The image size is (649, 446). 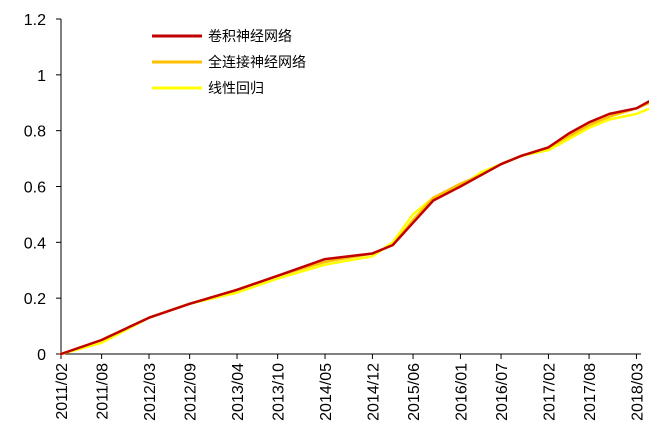 I want to click on x-tick-label: 2016/07, so click(x=502, y=392).